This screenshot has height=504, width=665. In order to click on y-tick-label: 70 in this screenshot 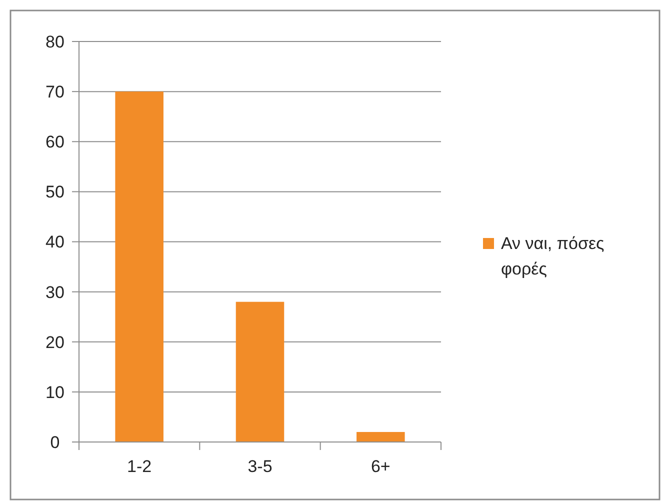, I will do `click(55, 92)`.